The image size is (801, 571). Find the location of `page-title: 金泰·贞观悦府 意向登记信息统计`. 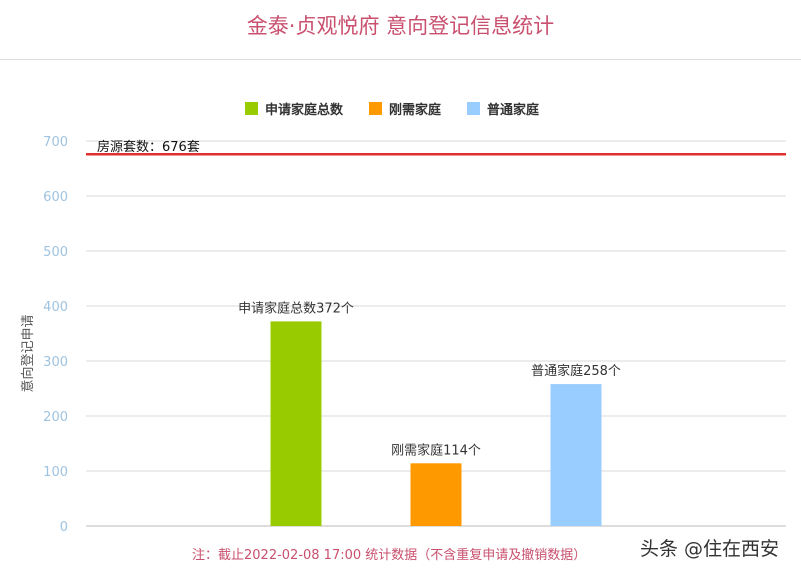

page-title: 金泰·贞观悦府 意向登记信息统计 is located at coordinates (400, 26).